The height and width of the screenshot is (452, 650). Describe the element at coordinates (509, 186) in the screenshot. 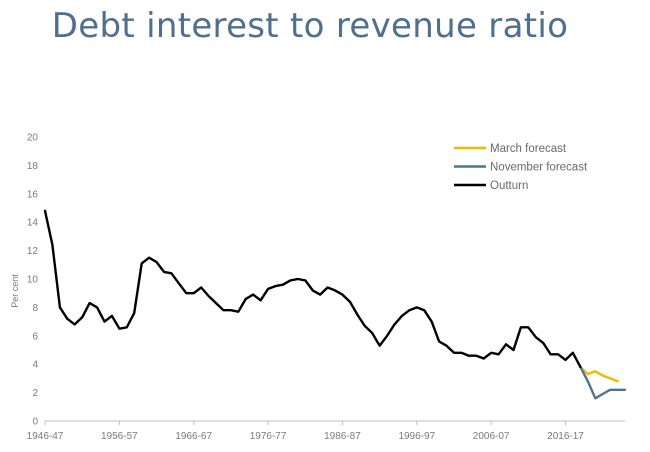

I see `legend-label-outturn: Outturn` at that location.